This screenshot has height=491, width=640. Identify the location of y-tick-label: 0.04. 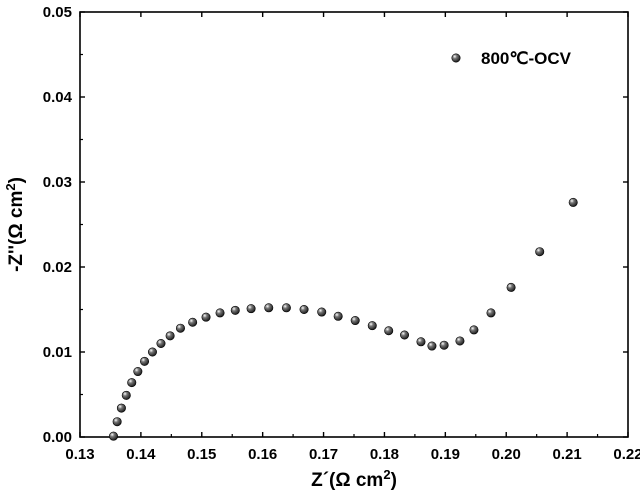
(58, 97).